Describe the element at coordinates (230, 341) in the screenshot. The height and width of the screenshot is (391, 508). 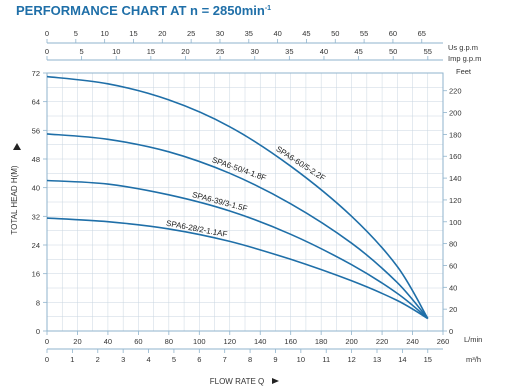
I see `lmin-tick-label: 120` at that location.